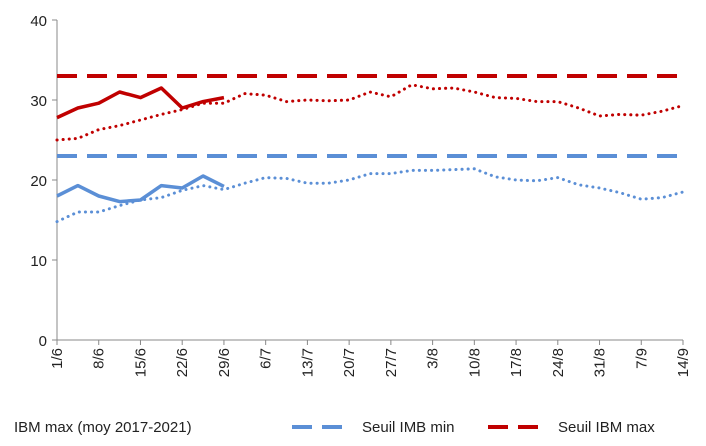 The height and width of the screenshot is (446, 706). What do you see at coordinates (224, 362) in the screenshot?
I see `x-tick-label: 29/6` at bounding box center [224, 362].